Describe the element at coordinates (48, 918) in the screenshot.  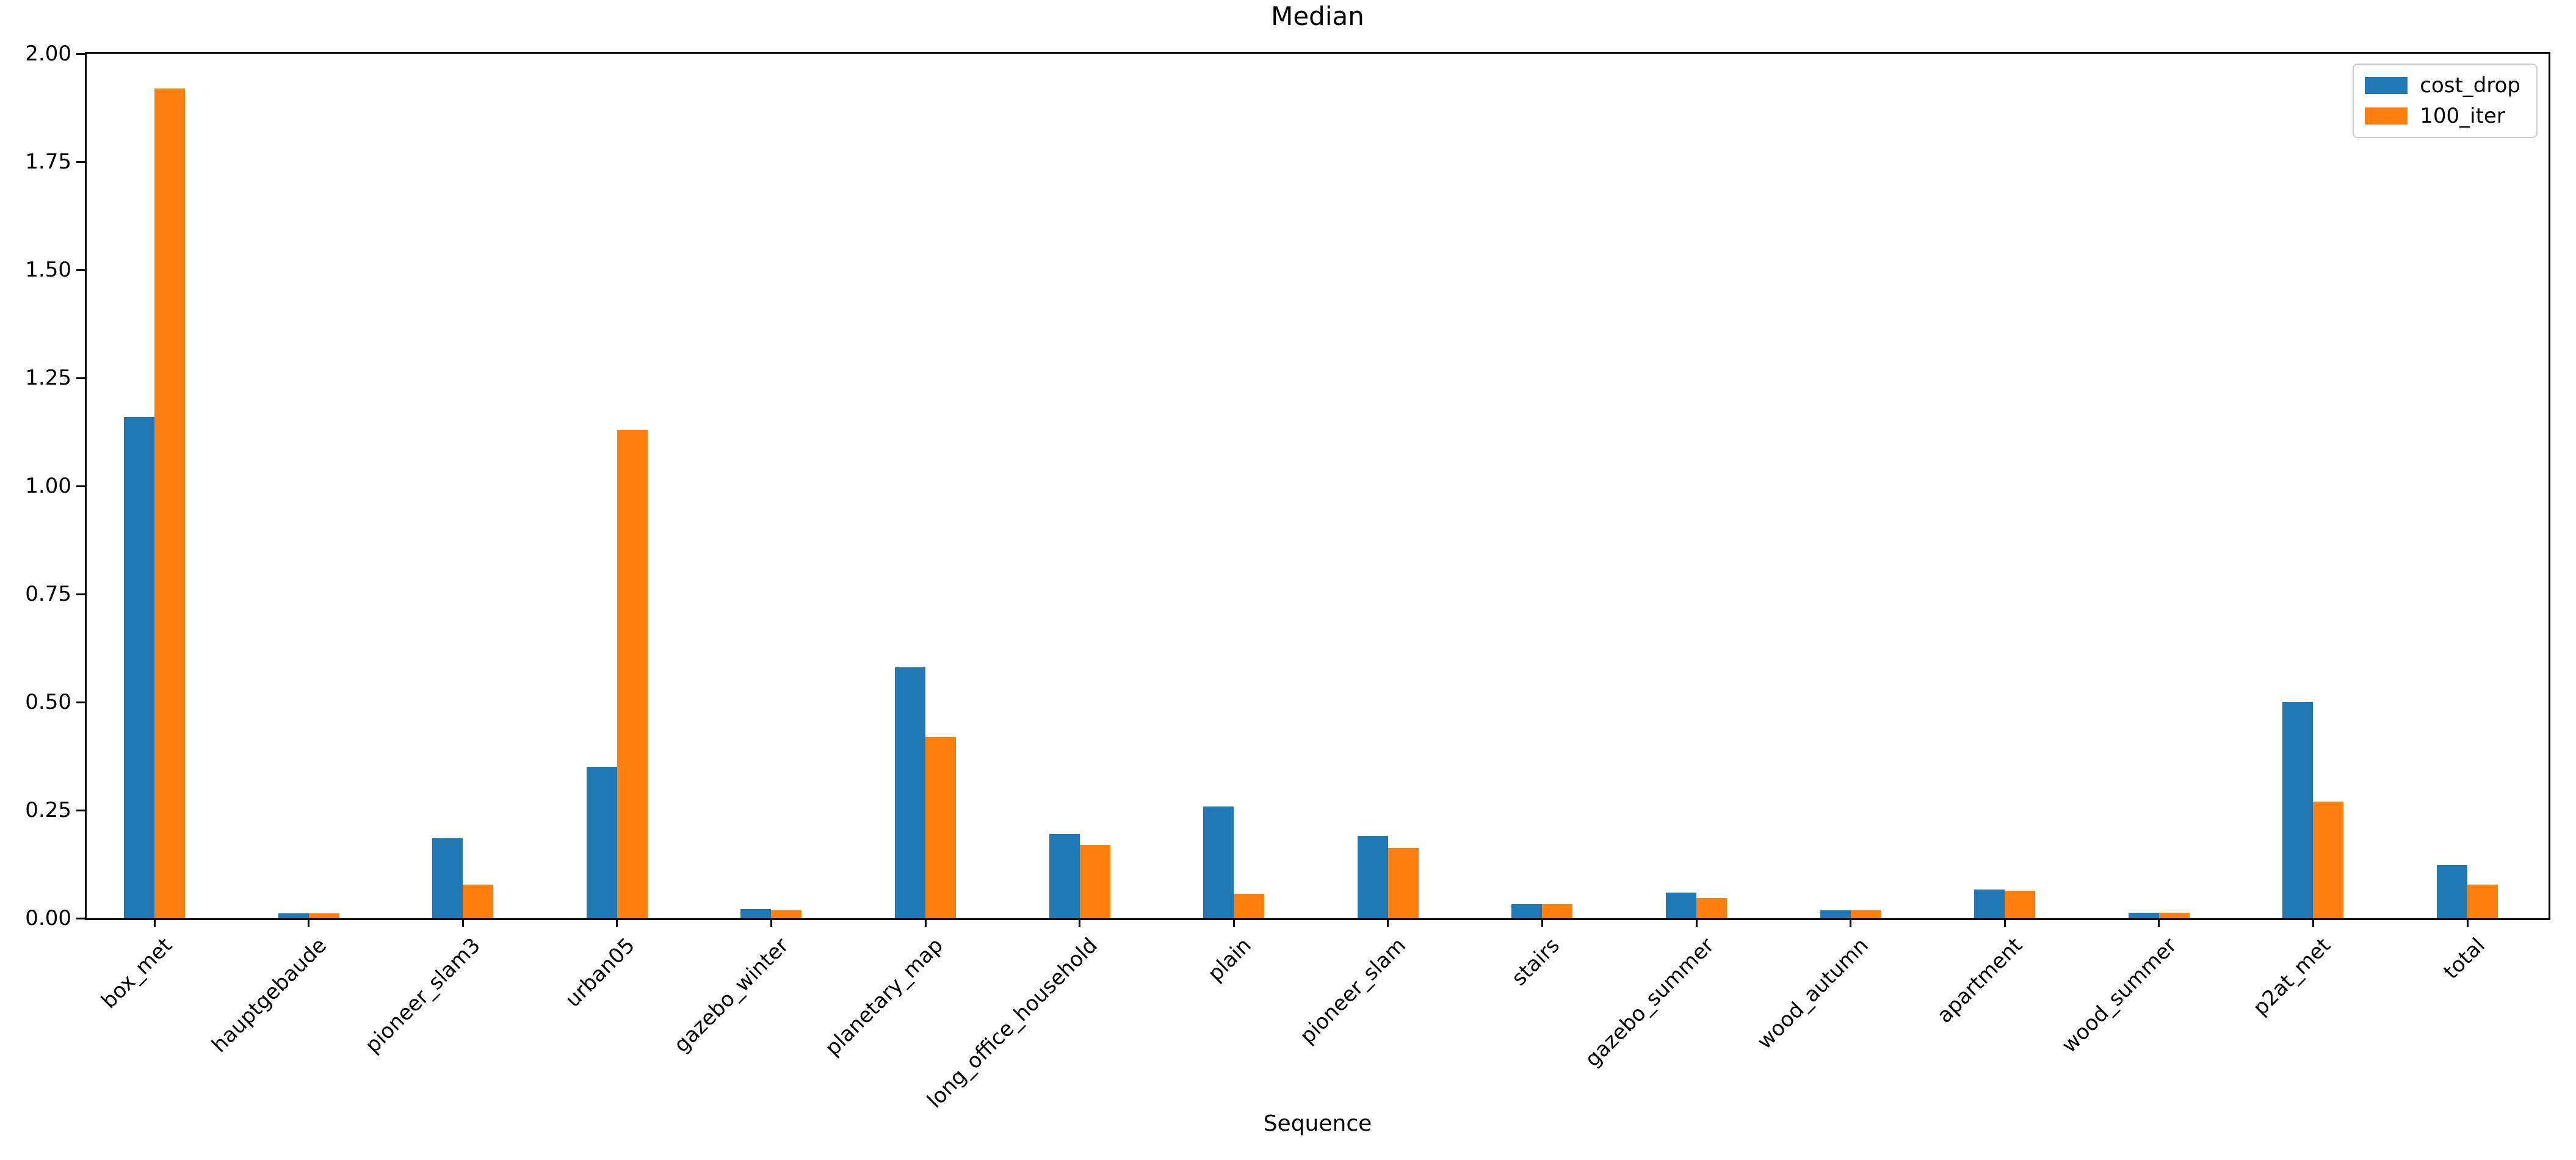
I see `y-tick-label: 0.00` at that location.